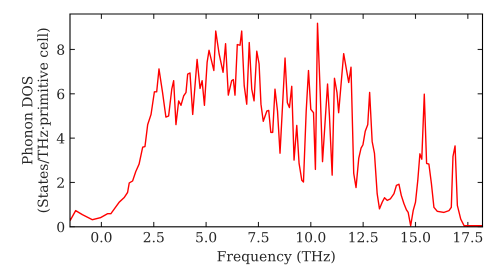 The width and height of the screenshot is (500, 280). What do you see at coordinates (60, 227) in the screenshot?
I see `y-tick-label: 0` at bounding box center [60, 227].